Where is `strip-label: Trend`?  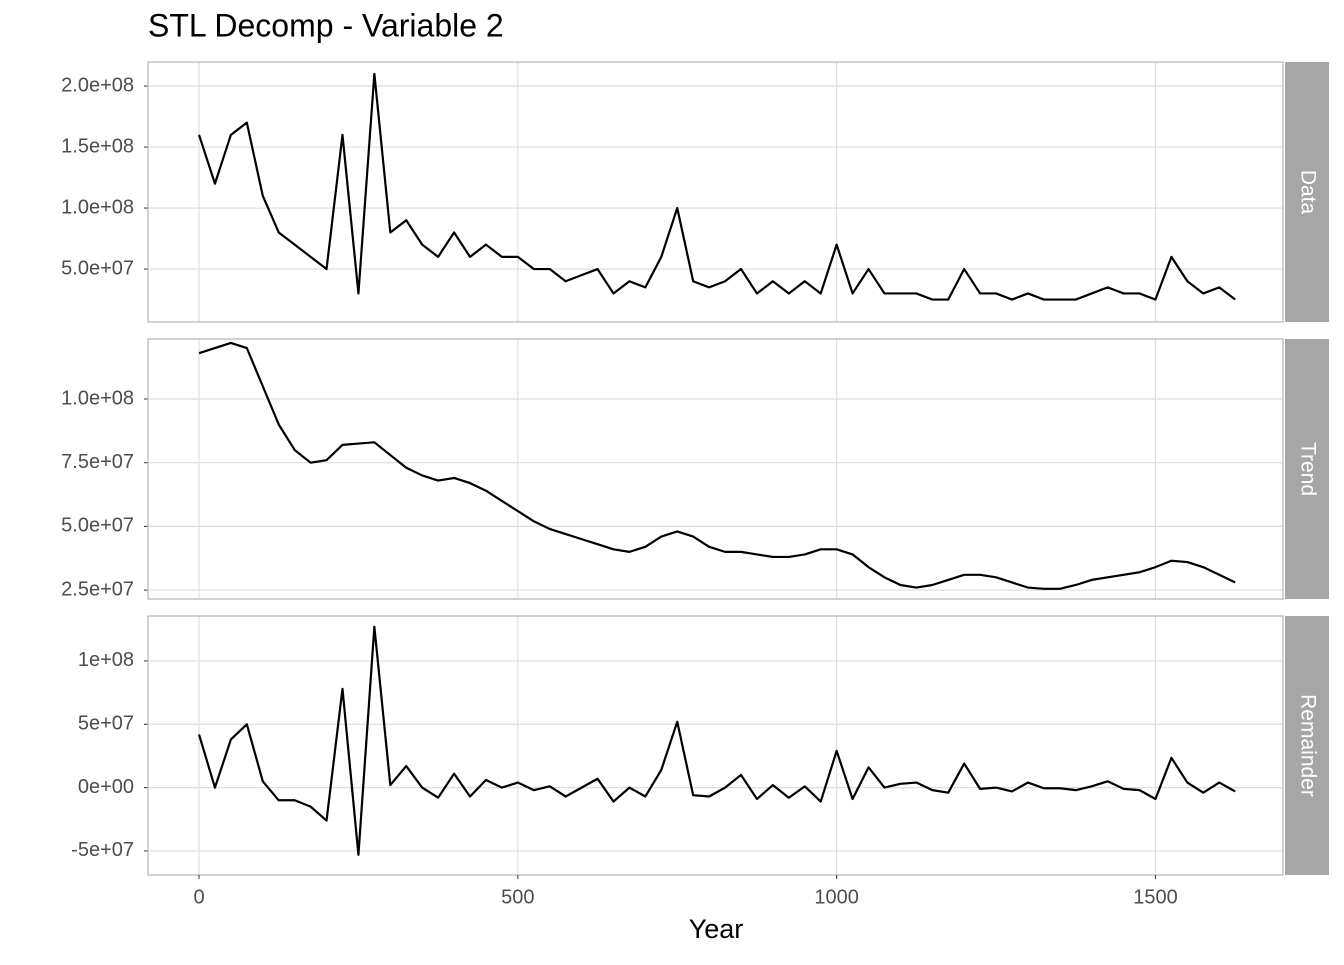
strip-label: Trend is located at coordinates (1307, 469).